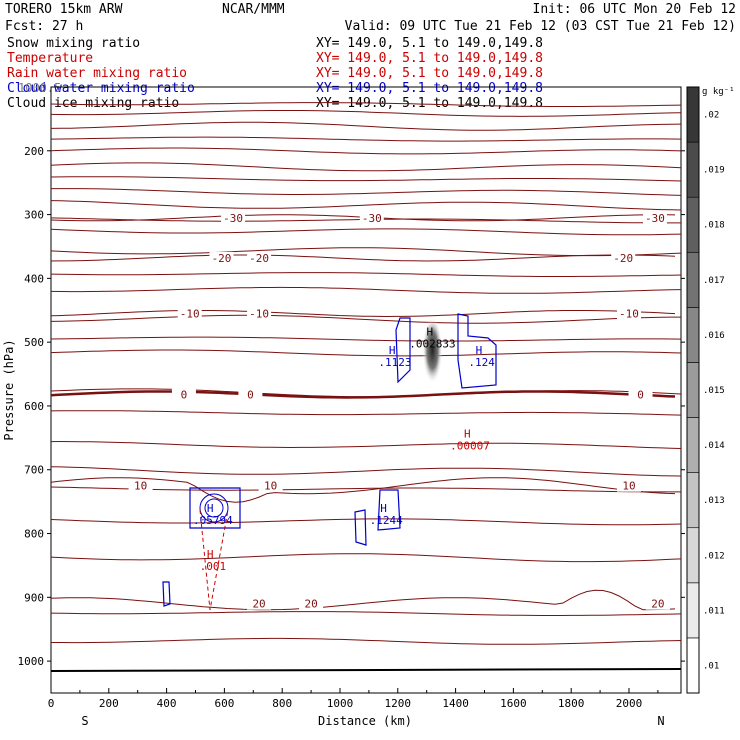 The width and height of the screenshot is (740, 740). What do you see at coordinates (714, 171) in the screenshot?
I see `colorbar-label: .019` at bounding box center [714, 171].